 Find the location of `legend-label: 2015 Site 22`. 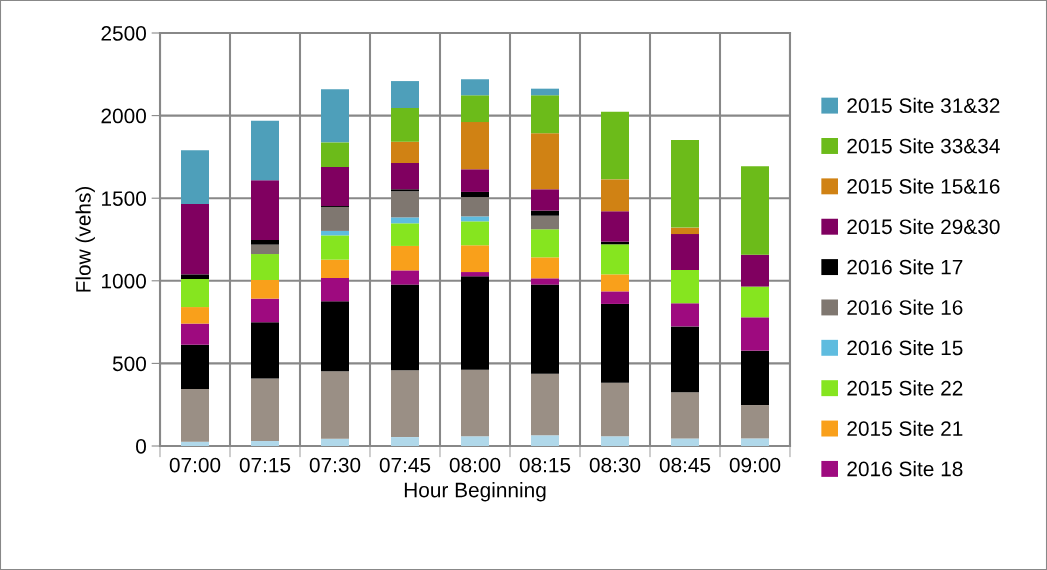

legend-label: 2015 Site 22 is located at coordinates (905, 388).